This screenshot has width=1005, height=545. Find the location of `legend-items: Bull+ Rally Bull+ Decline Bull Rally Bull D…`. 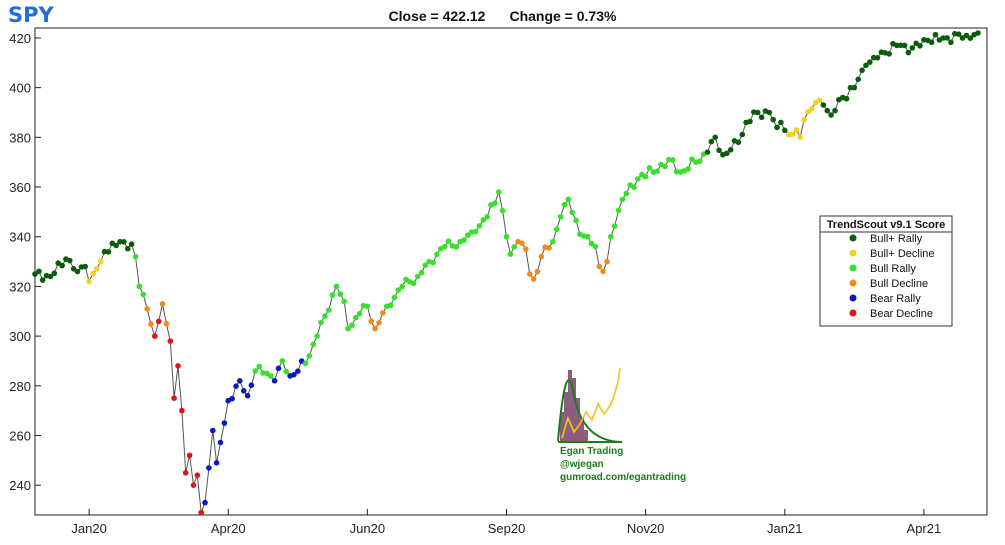

legend-items: Bull+ Rally Bull+ Decline Bull Rally Bull D… is located at coordinates (892, 276).